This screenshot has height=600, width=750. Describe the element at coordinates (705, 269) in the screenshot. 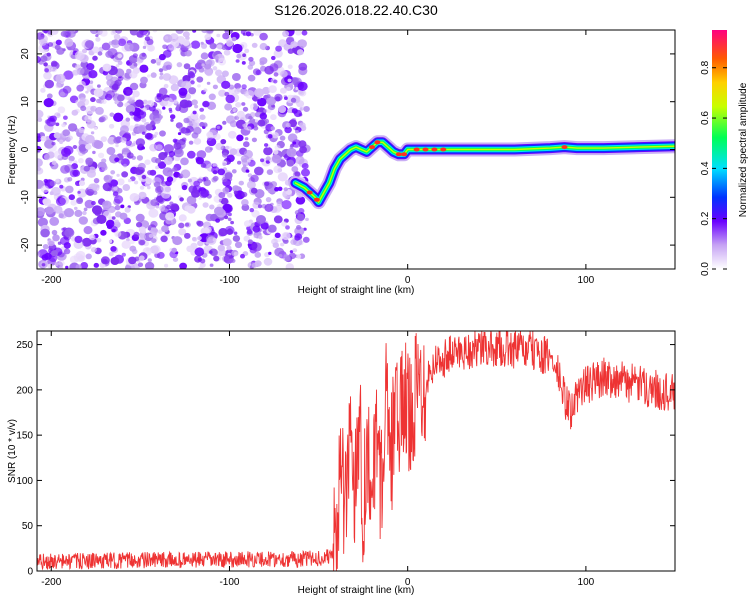

I see `colorbar-tick-label: 0.0` at that location.